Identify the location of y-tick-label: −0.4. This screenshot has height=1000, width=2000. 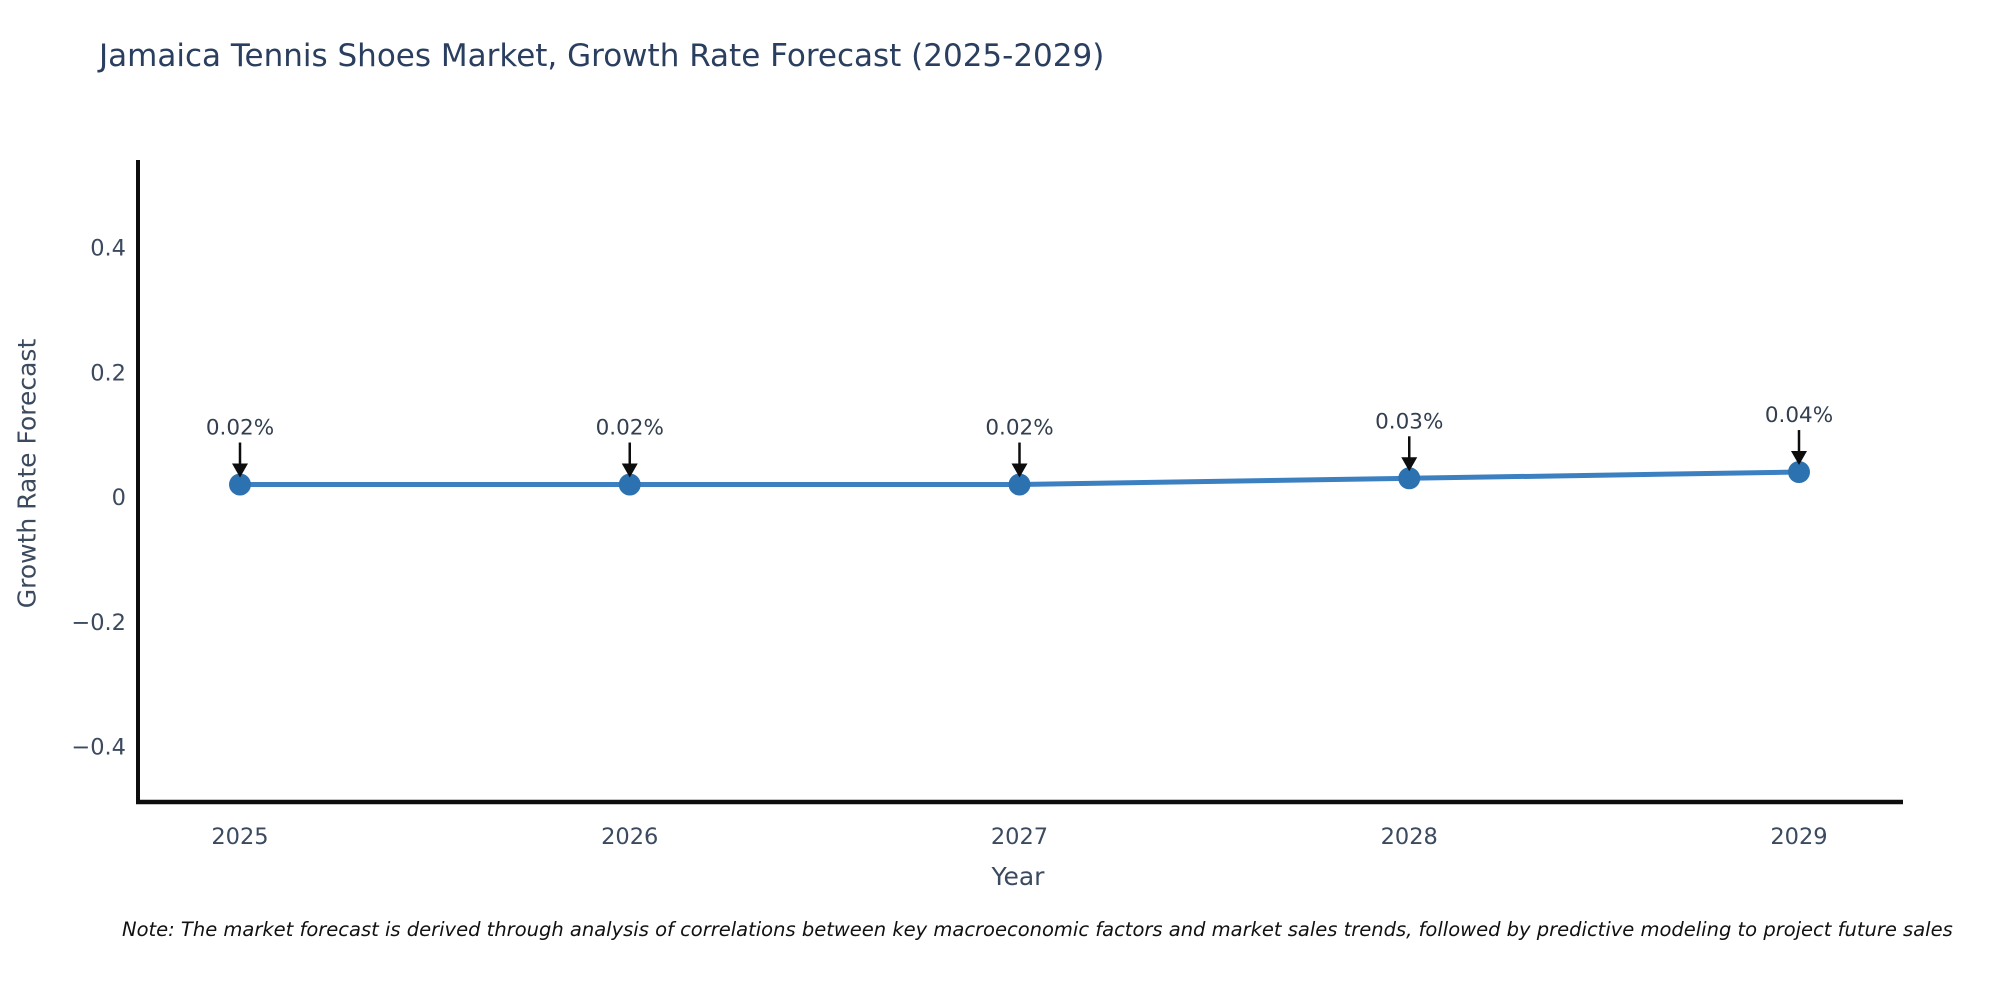
(98, 748).